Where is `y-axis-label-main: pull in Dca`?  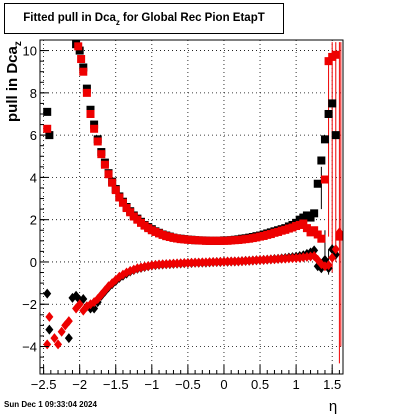
y-axis-label-main: pull in Dca is located at coordinates (12, 84).